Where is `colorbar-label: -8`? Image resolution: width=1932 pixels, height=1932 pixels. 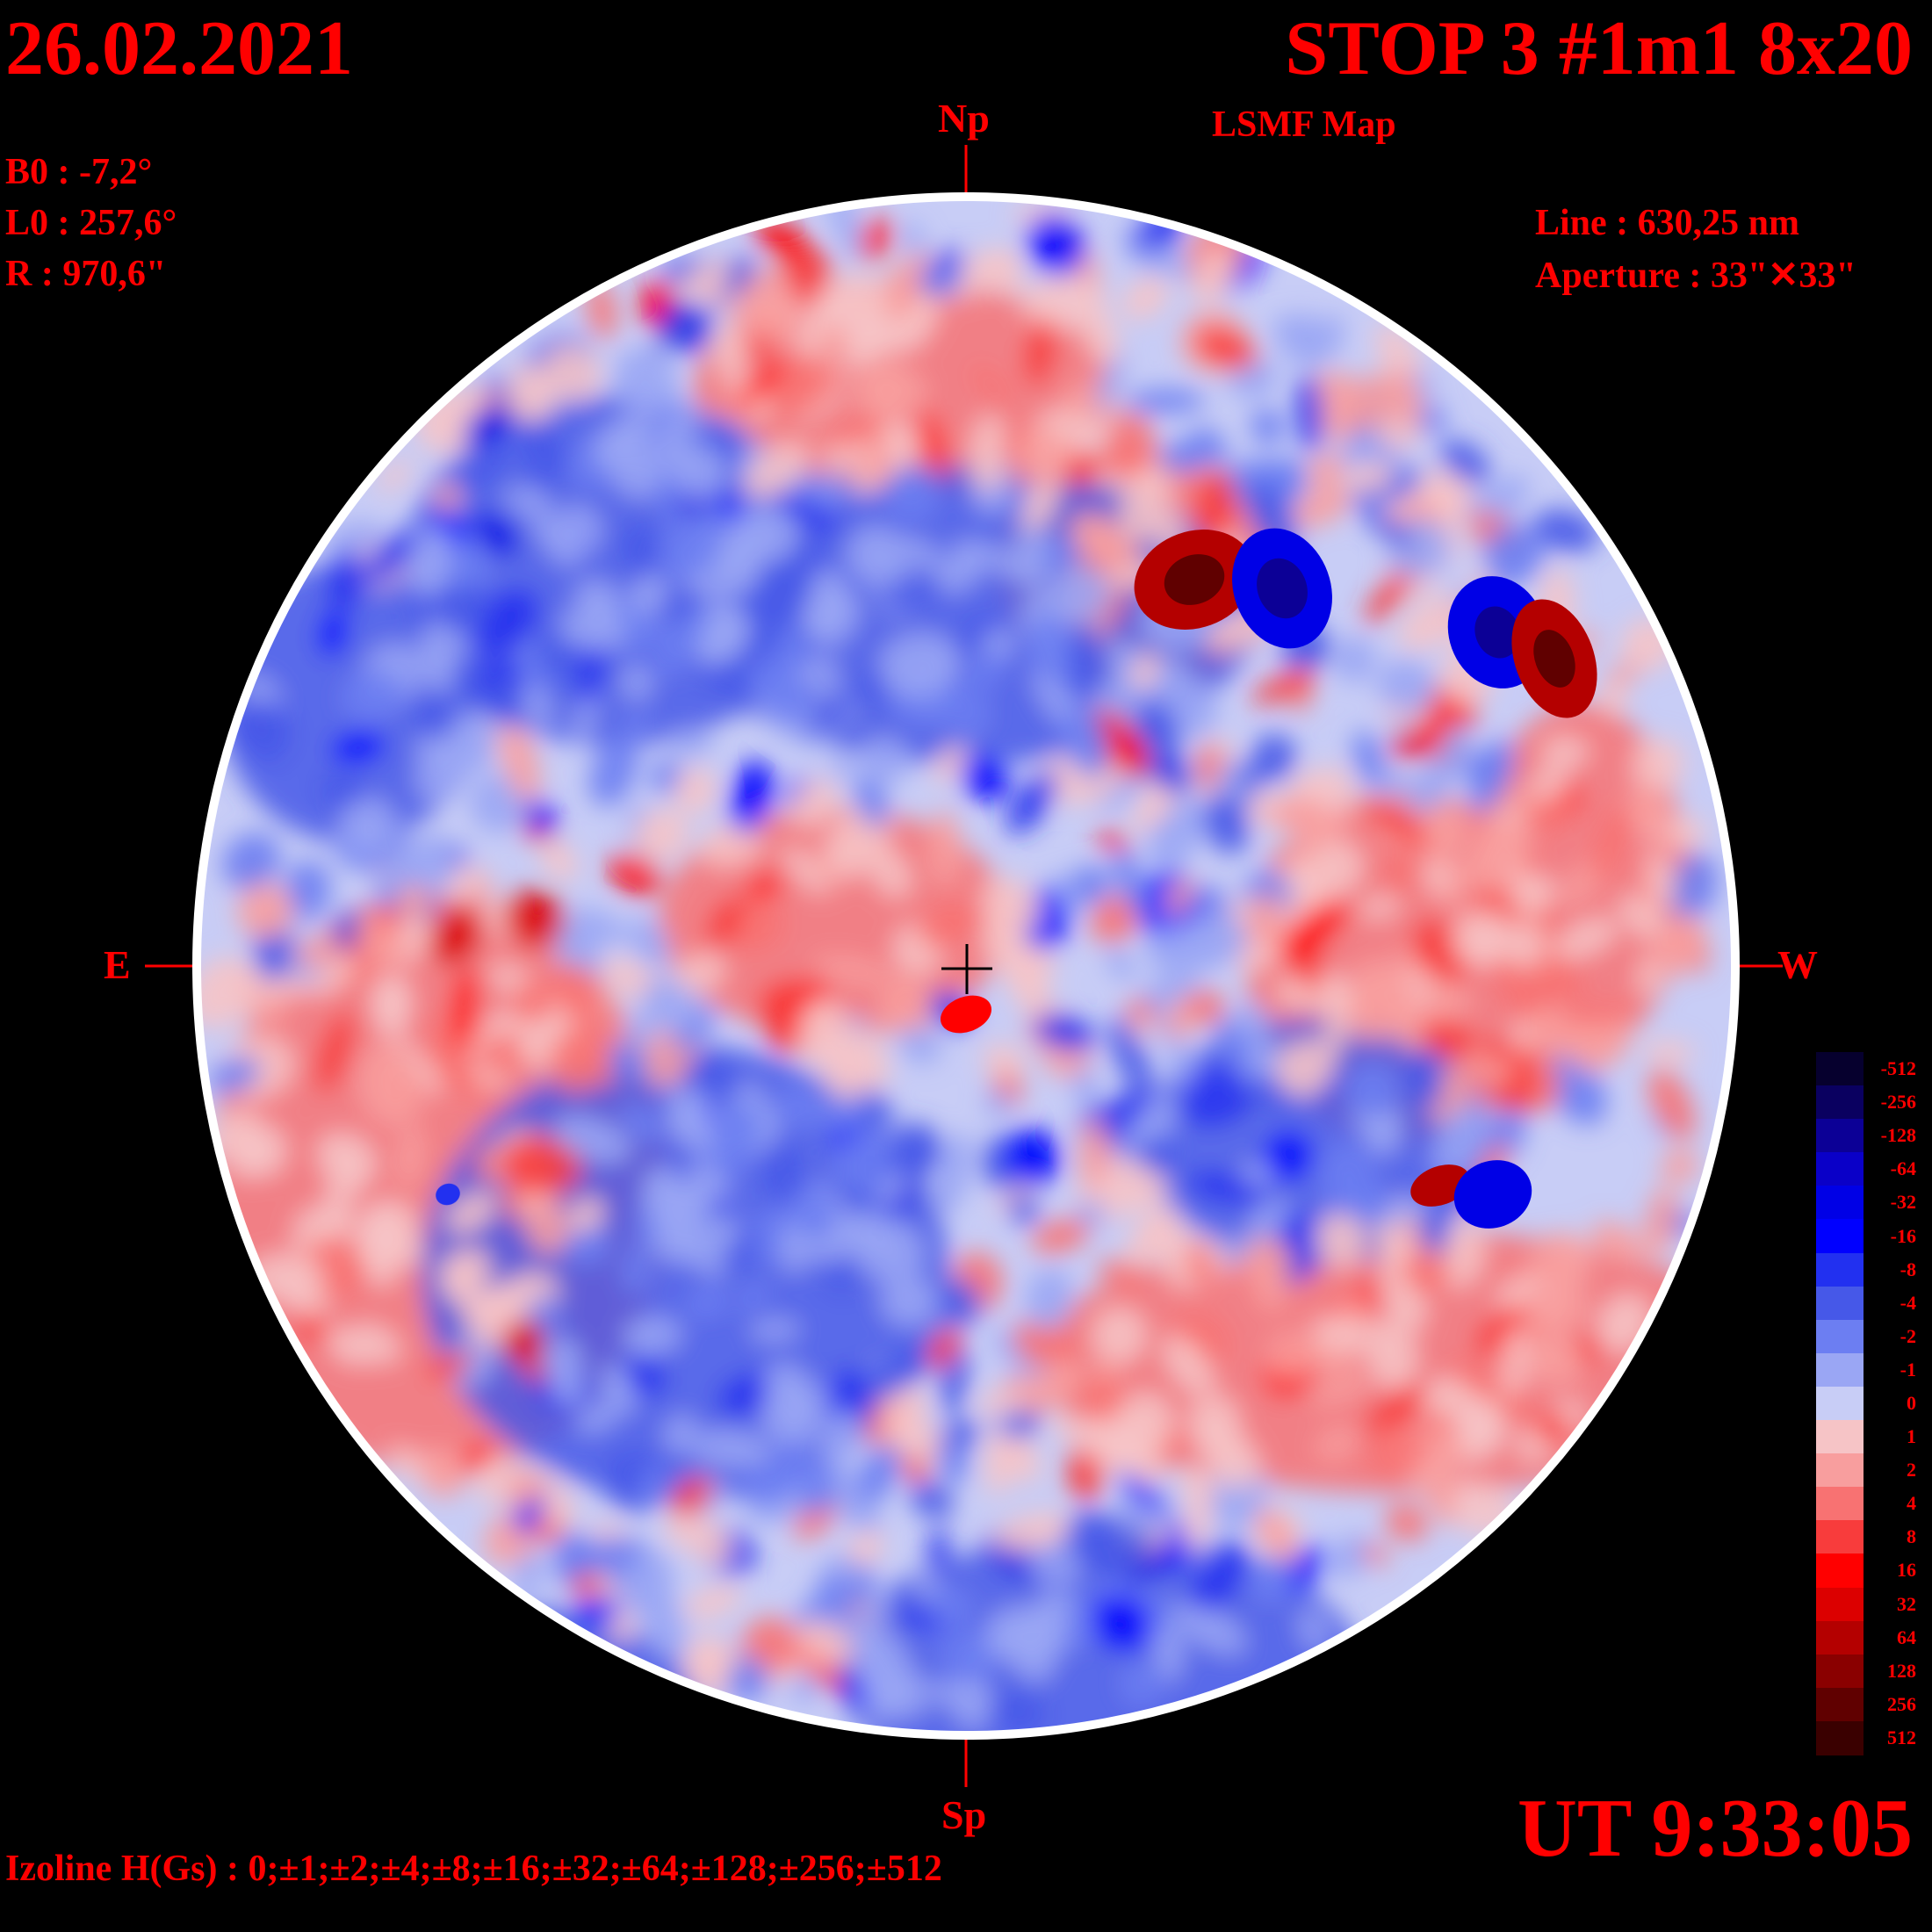 colorbar-label: -8 is located at coordinates (1908, 1269).